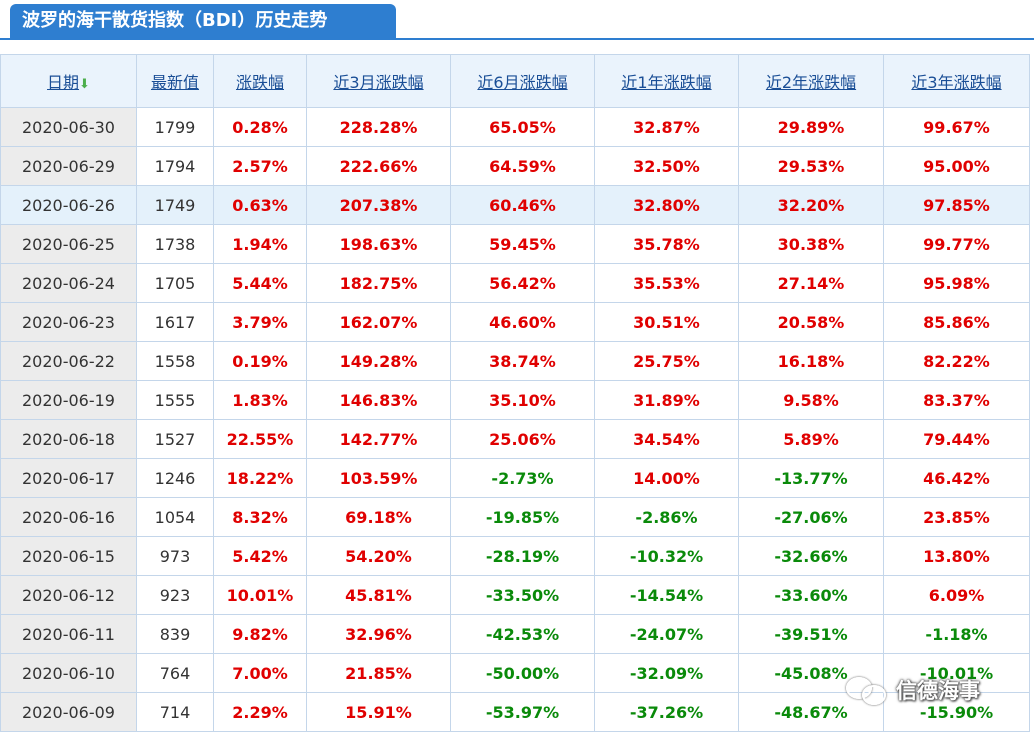 This screenshot has width=1034, height=734. What do you see at coordinates (666, 712) in the screenshot?
I see `cell-y1: -37.26%` at bounding box center [666, 712].